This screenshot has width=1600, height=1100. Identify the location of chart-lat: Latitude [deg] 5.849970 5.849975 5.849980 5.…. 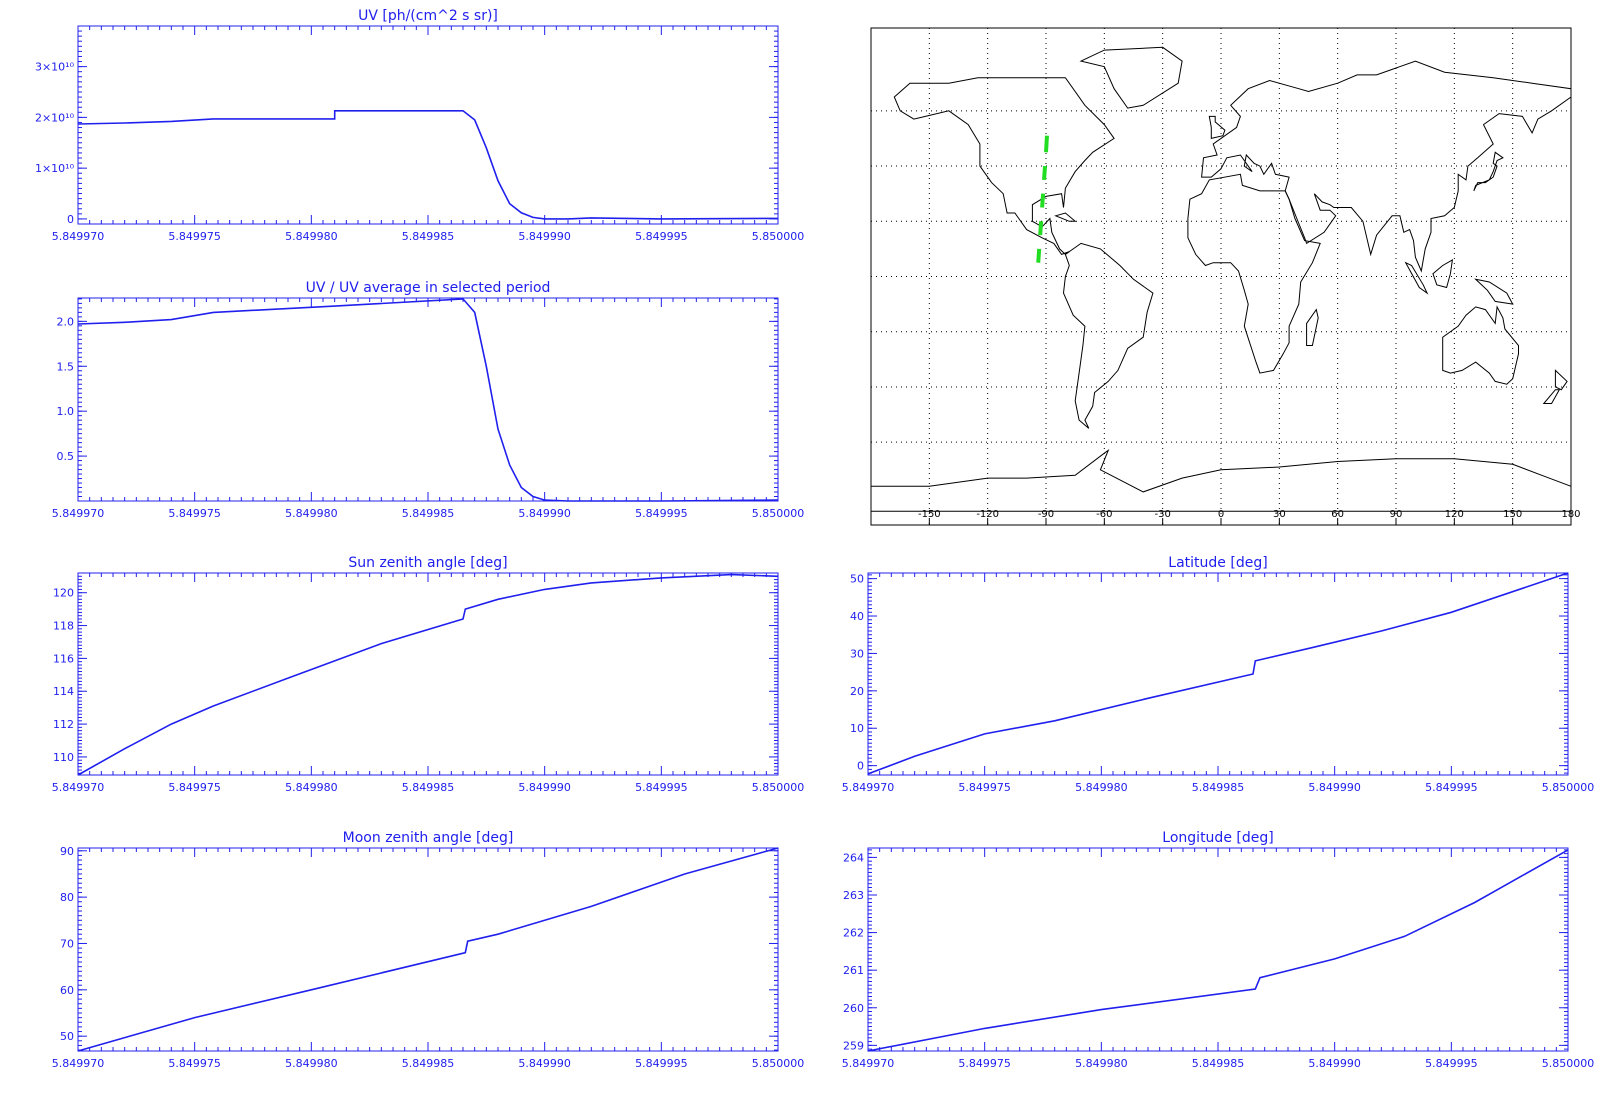
(1218, 674).